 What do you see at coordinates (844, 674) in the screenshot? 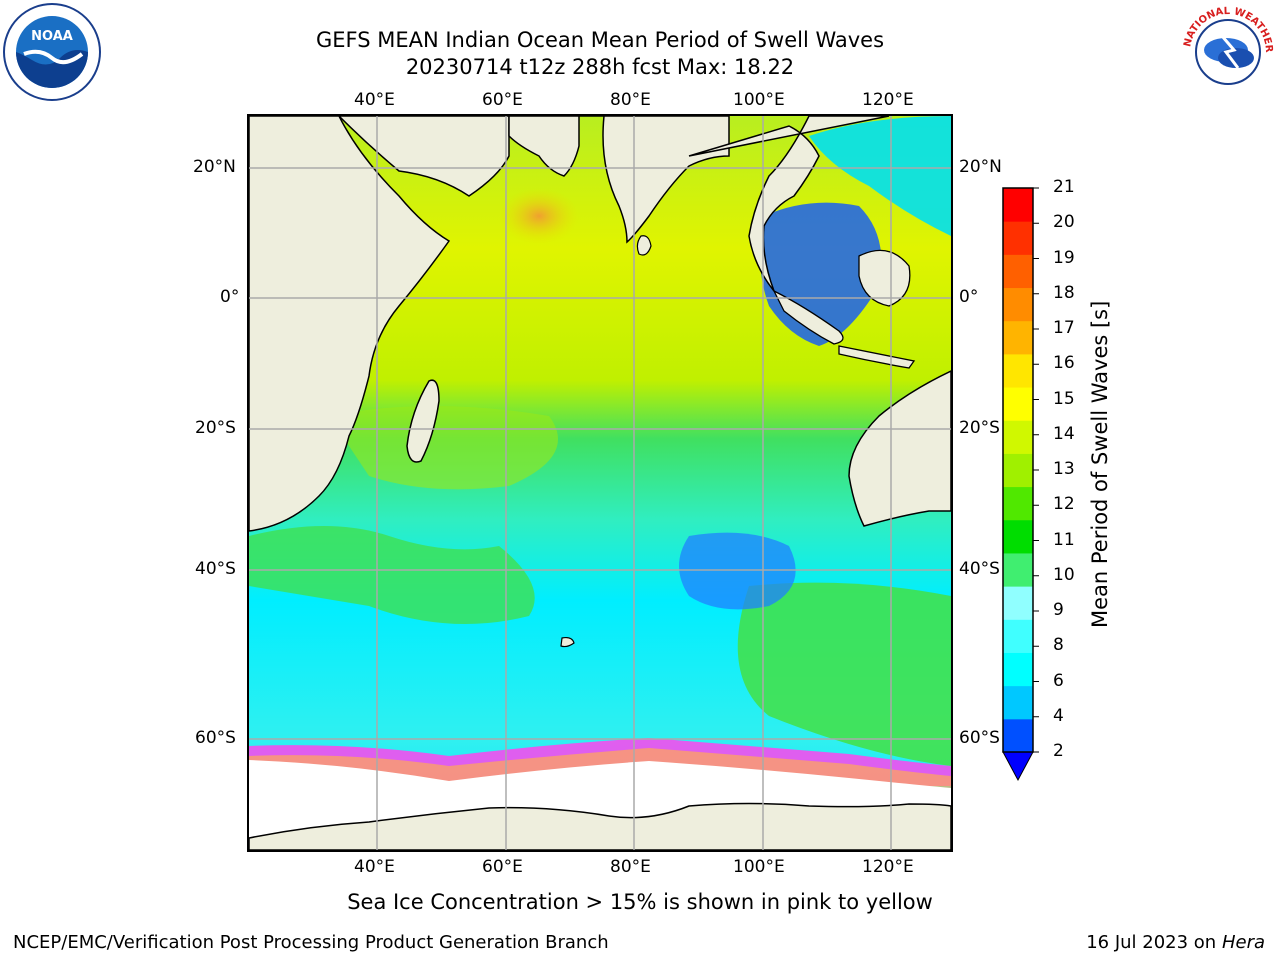
I see `swell-green-southeast` at bounding box center [844, 674].